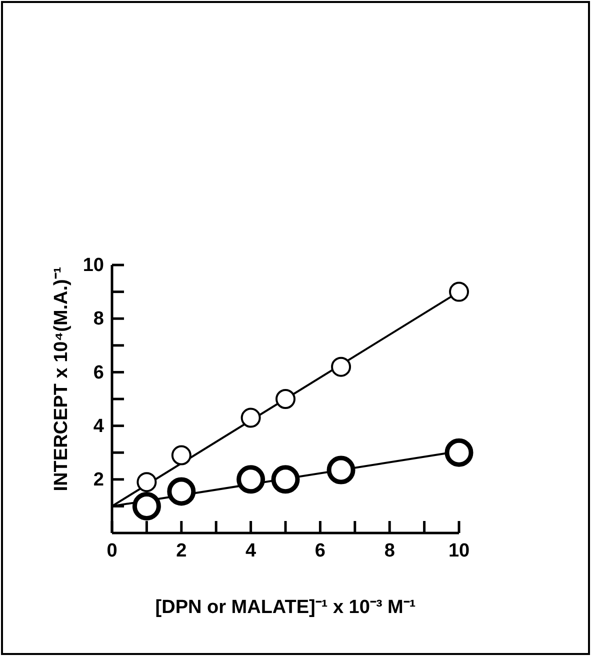 This screenshot has height=656, width=591. I want to click on y-tick-label: 4, so click(98, 426).